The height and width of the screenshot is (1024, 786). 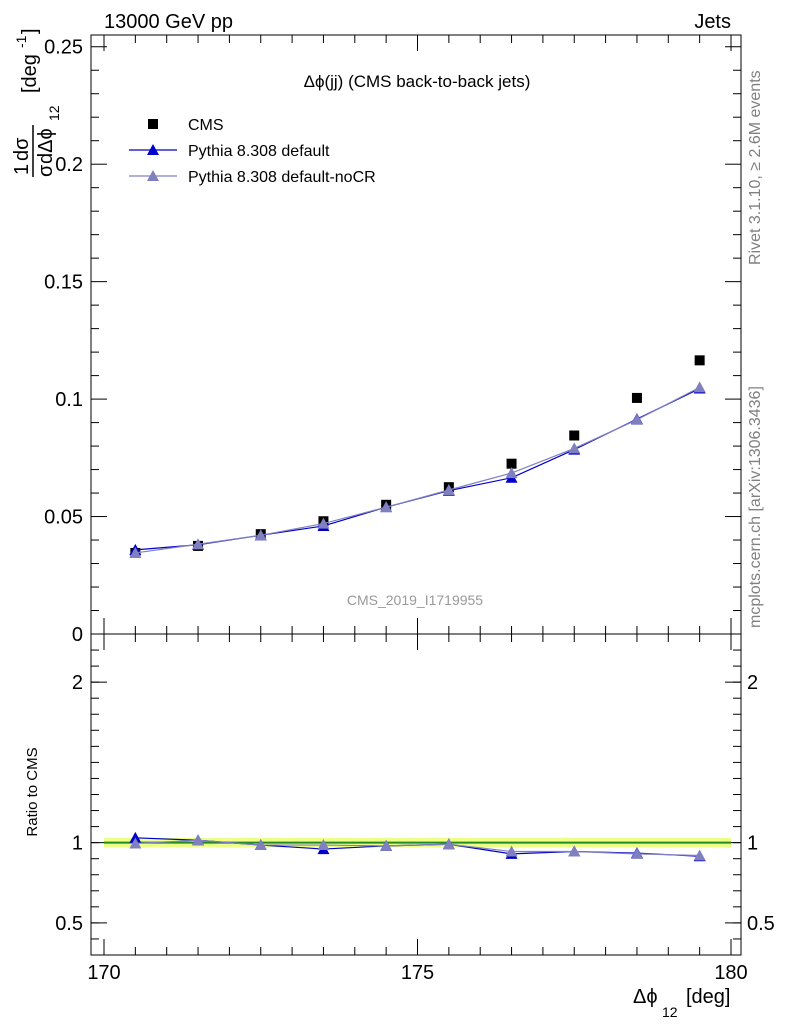 I want to click on main-y-tick-label: 0.2, so click(x=69, y=165).